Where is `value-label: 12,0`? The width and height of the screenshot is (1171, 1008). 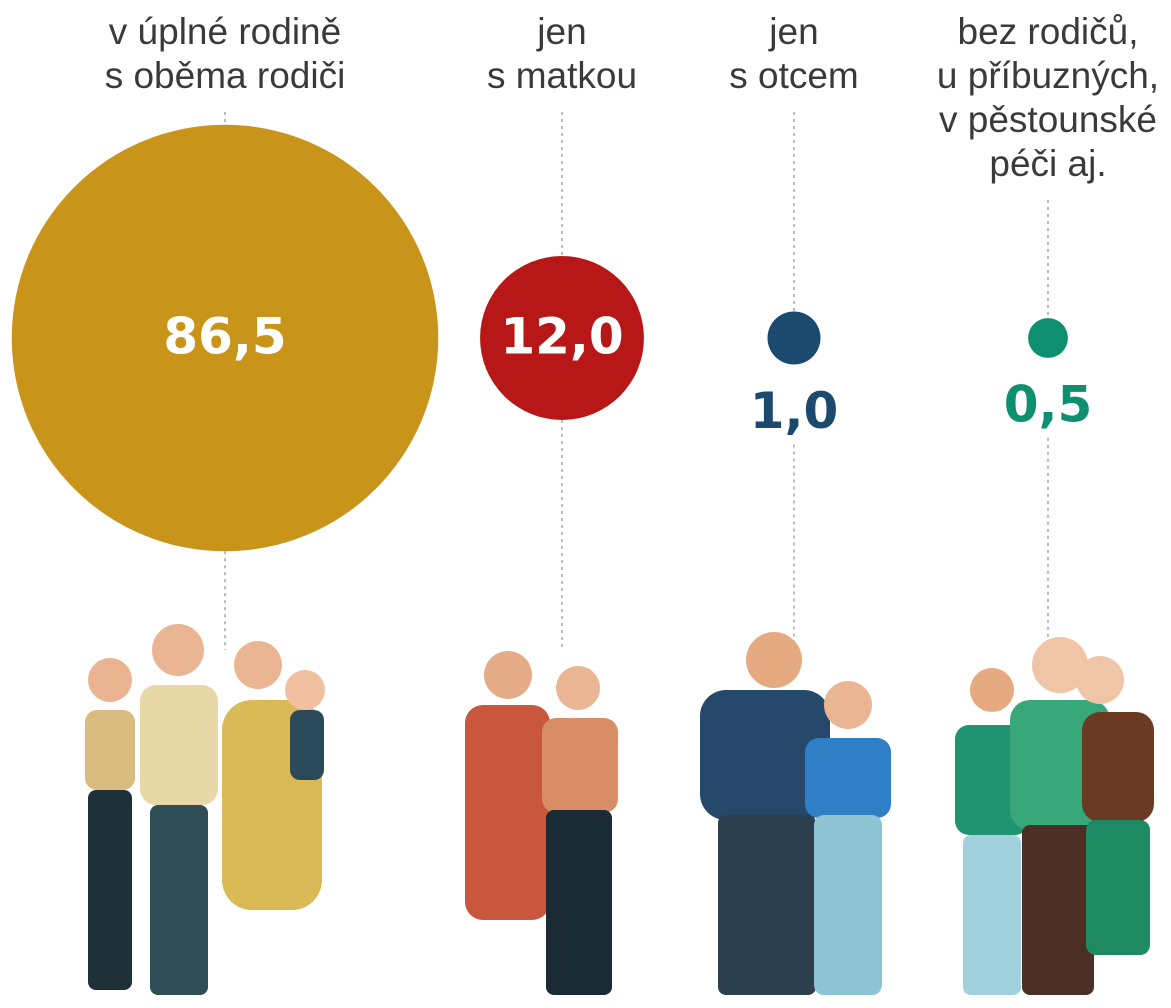
value-label: 12,0 is located at coordinates (561, 337).